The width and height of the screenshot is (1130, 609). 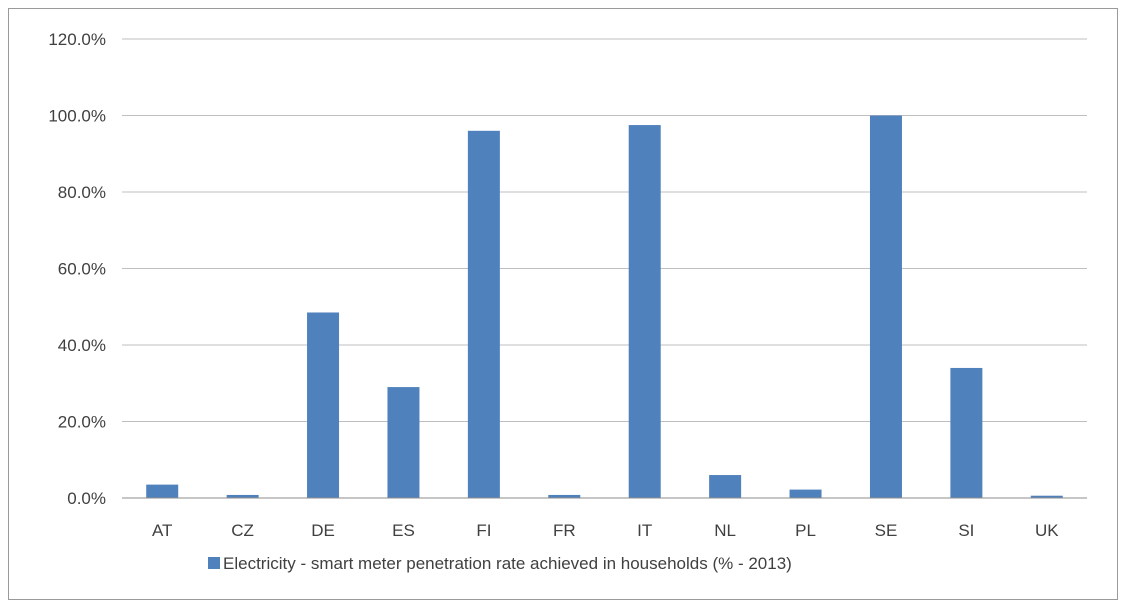 I want to click on x-tick-label: DE, so click(x=323, y=530).